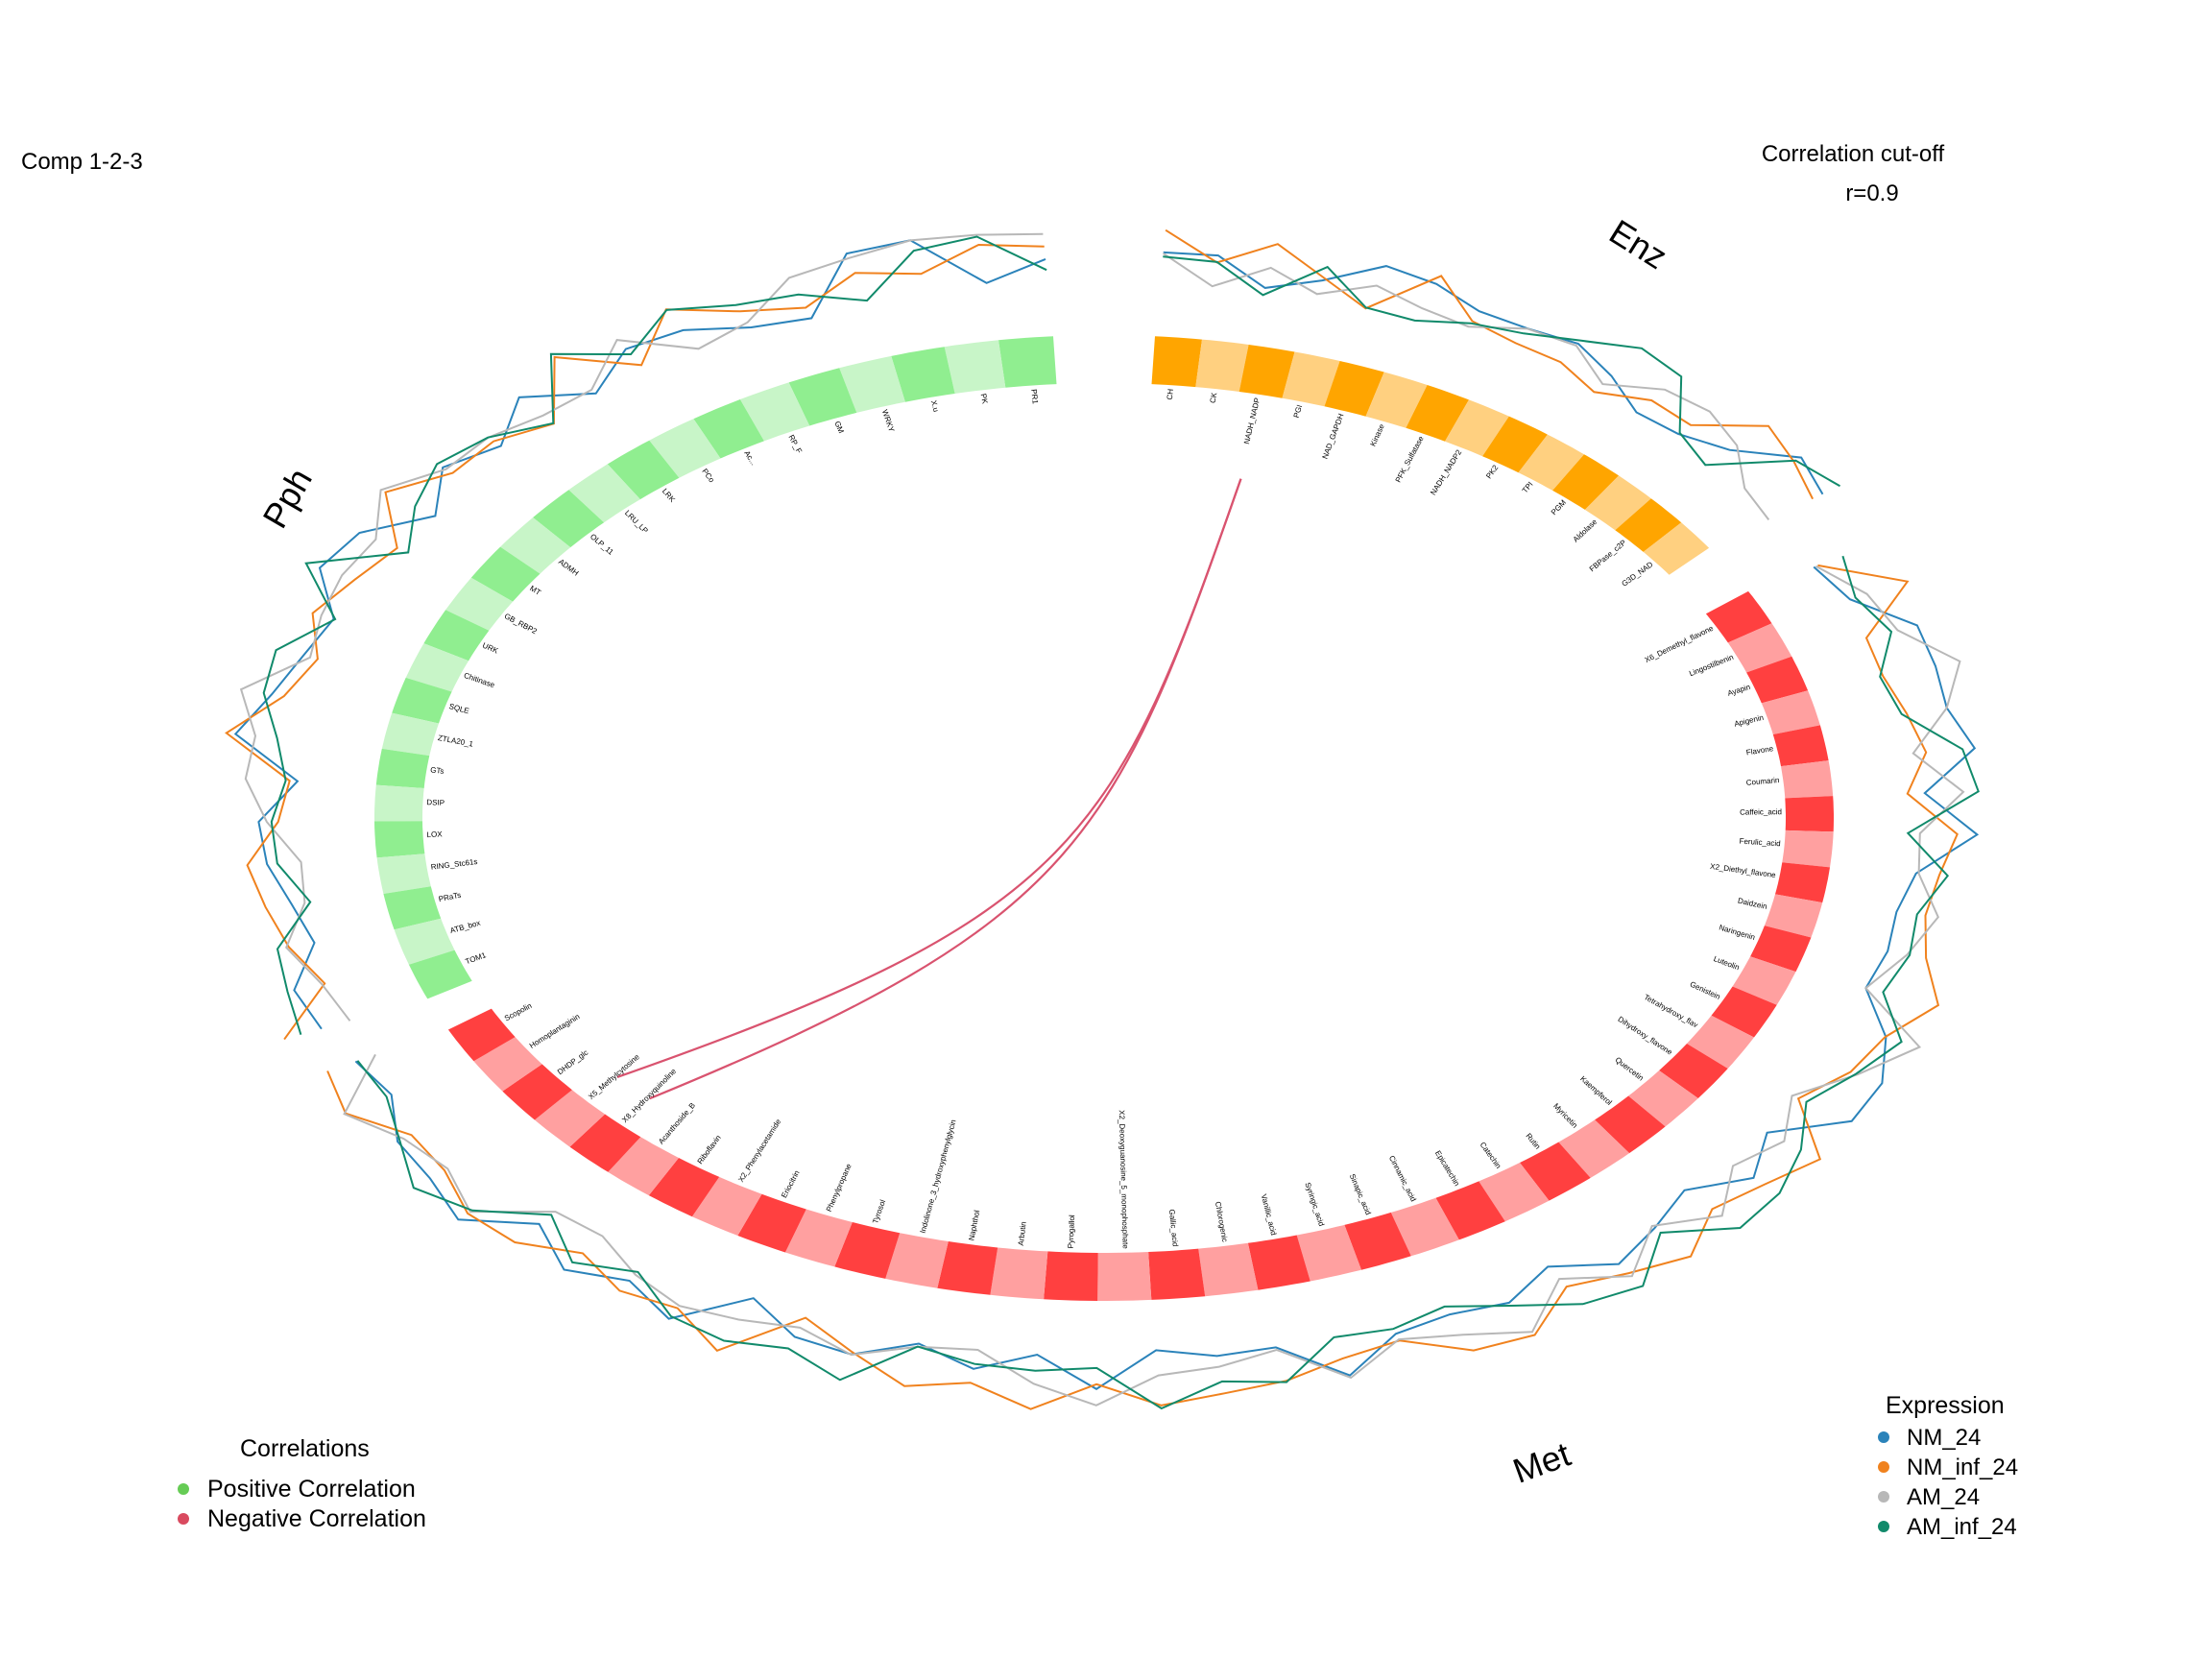 The width and height of the screenshot is (2212, 1659). What do you see at coordinates (1705, 991) in the screenshot?
I see `segment-label: Genistein` at bounding box center [1705, 991].